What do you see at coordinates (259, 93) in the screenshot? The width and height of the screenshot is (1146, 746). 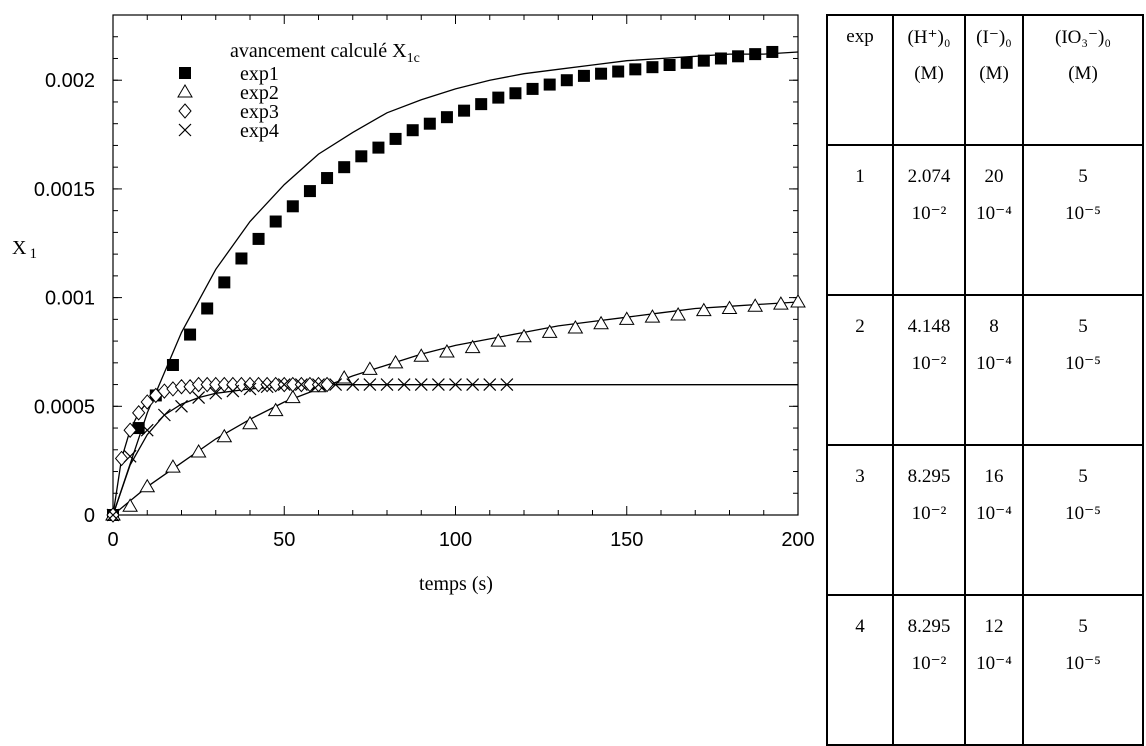 I see `legend-label-exp2: exp2` at bounding box center [259, 93].